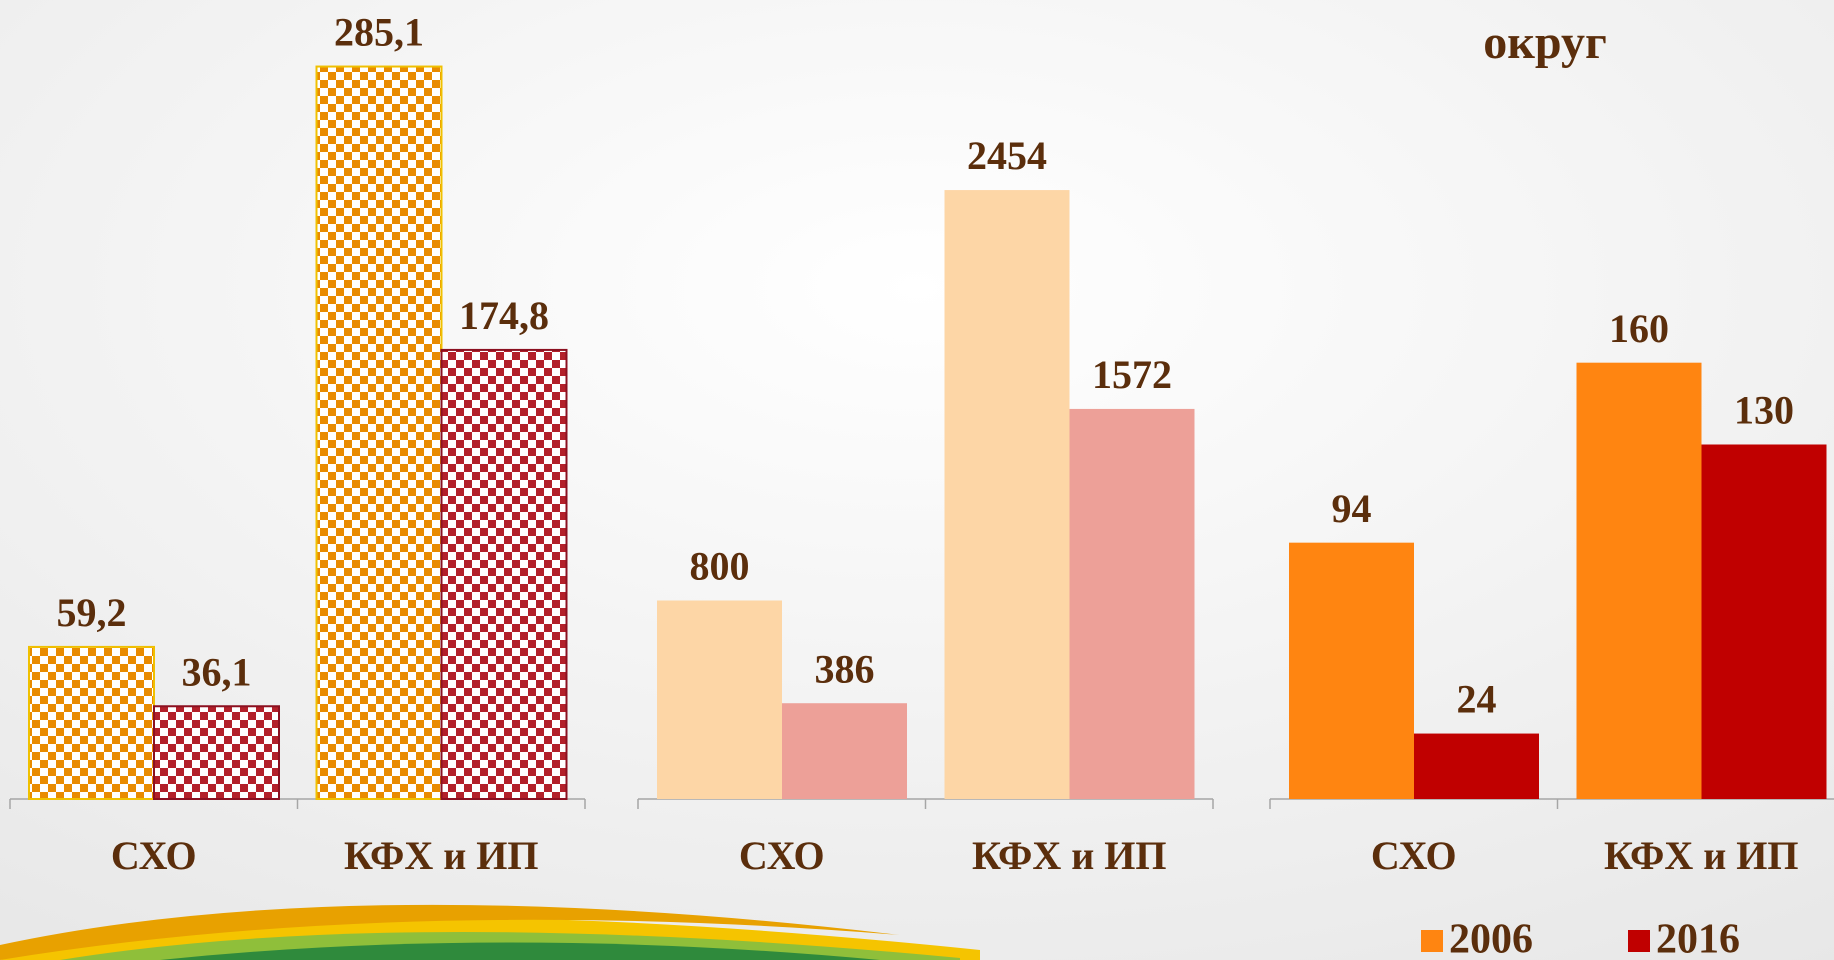 This screenshot has width=1834, height=960. Describe the element at coordinates (1491, 938) in the screenshot. I see `legend-label: 2006` at that location.